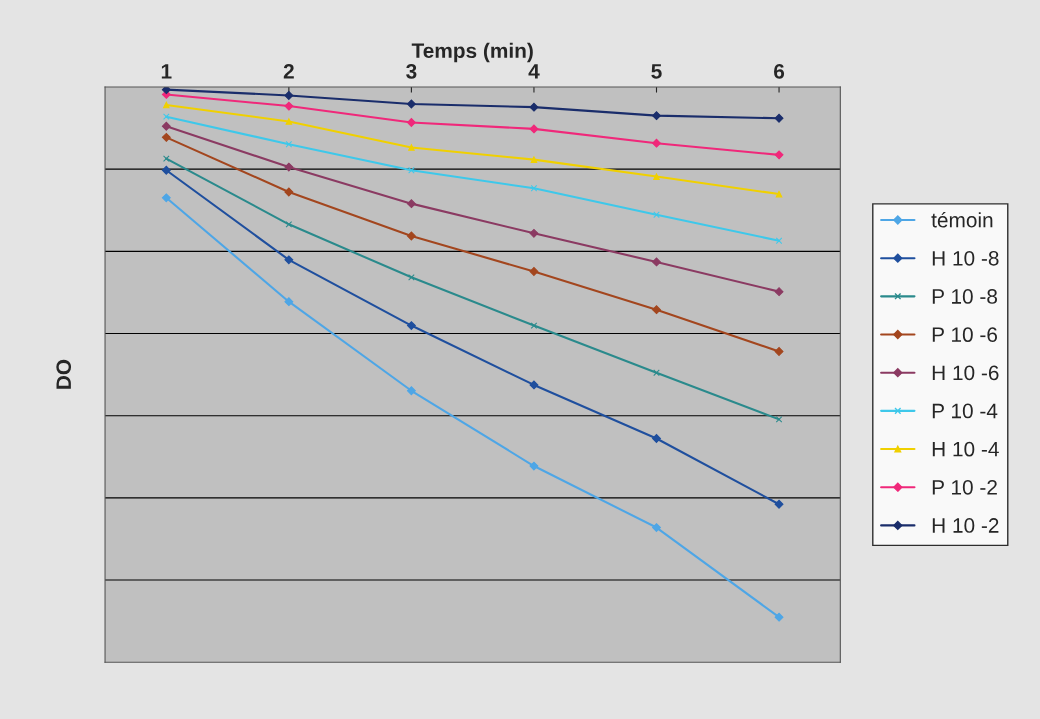 The image size is (1040, 719). Describe the element at coordinates (779, 71) in the screenshot. I see `x-tick-label: 6` at that location.